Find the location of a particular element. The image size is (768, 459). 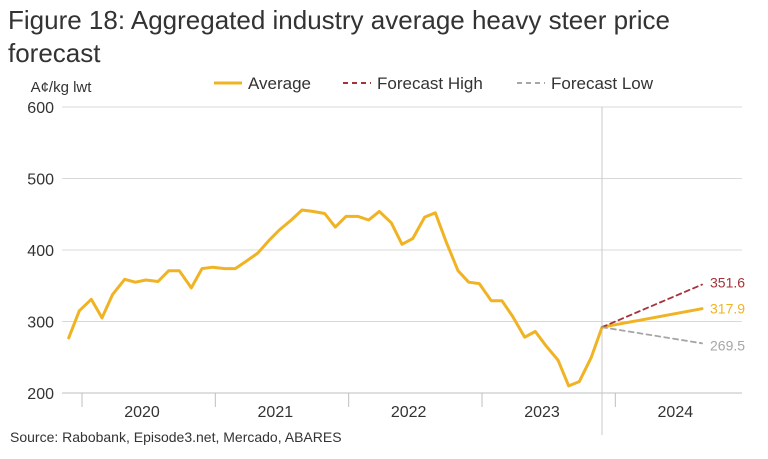

legend-label: Forecast High is located at coordinates (430, 83).